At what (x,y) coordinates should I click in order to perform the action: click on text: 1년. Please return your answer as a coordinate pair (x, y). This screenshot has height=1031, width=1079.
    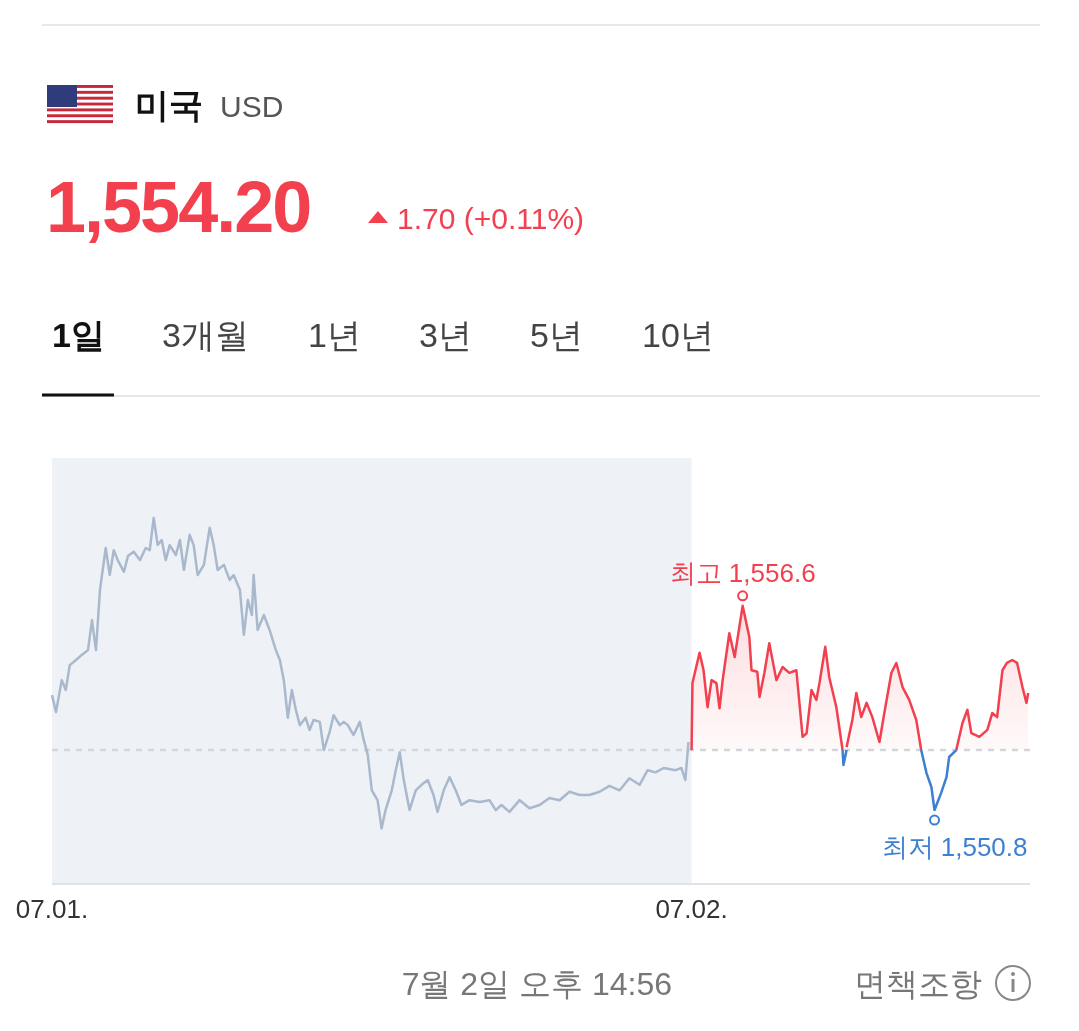
    Looking at the image, I should click on (334, 335).